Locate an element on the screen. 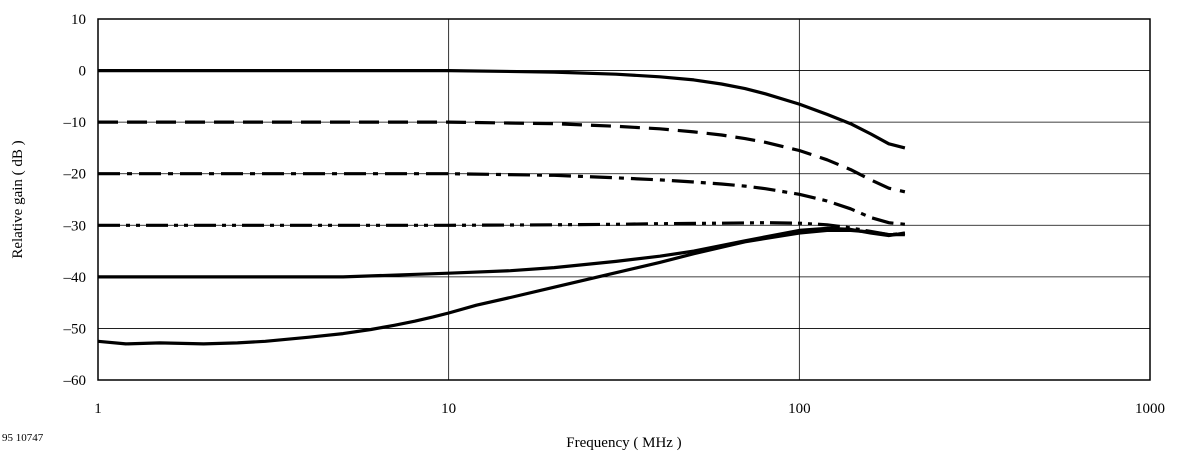  y-tick-label: –30 is located at coordinates (75, 226).